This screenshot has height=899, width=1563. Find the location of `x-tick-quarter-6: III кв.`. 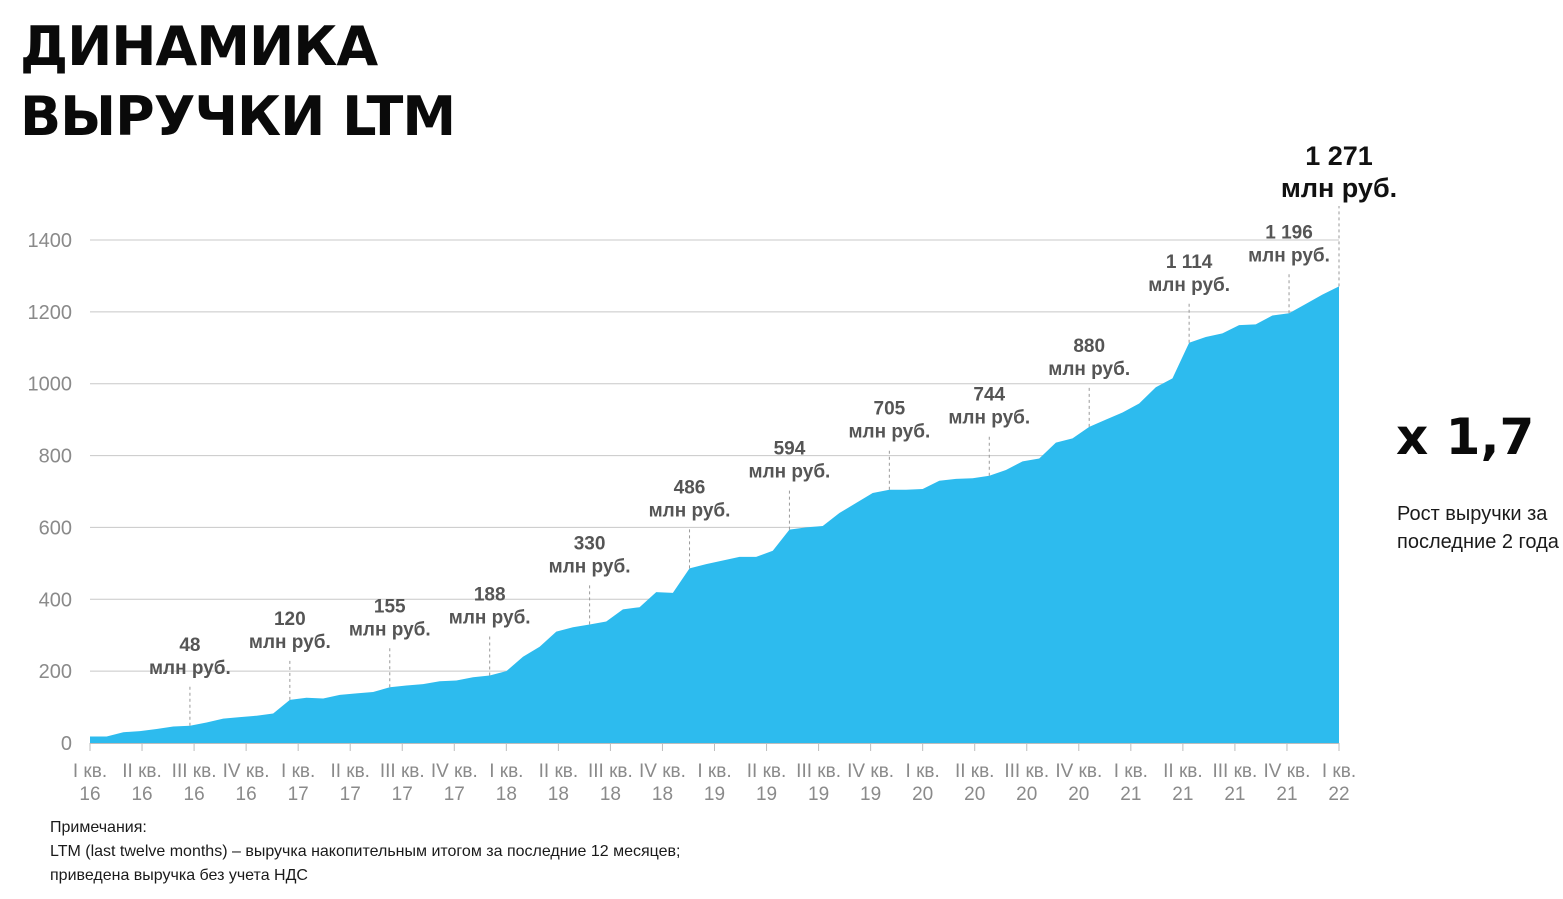

x-tick-quarter-6: III кв. is located at coordinates (402, 771).